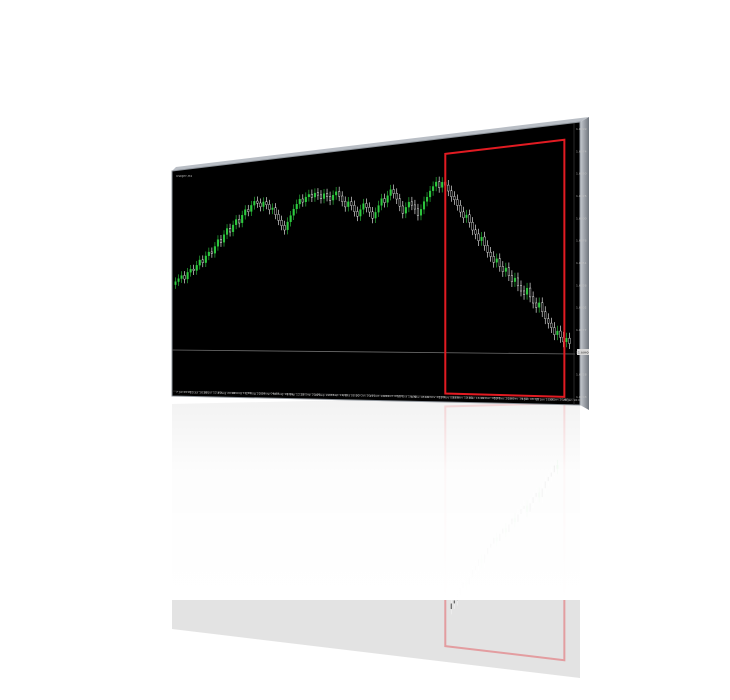  Describe the element at coordinates (451, 606) in the screenshot. I see `reflection-candle` at that location.